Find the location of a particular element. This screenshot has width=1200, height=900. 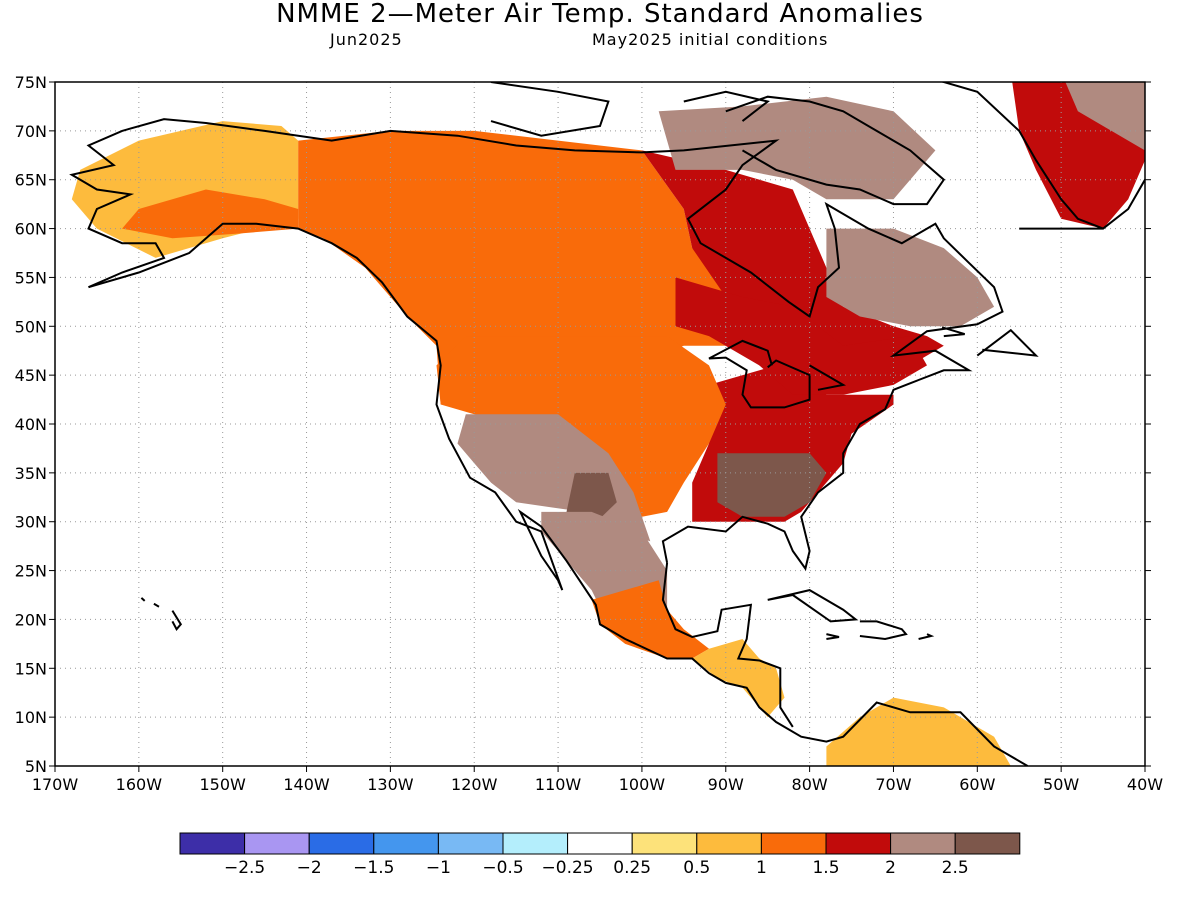

lon-label: 130W is located at coordinates (390, 784).